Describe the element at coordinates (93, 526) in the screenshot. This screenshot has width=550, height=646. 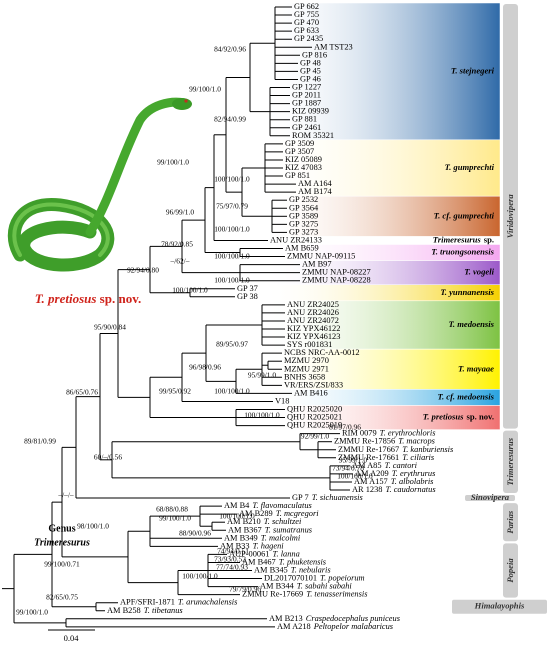
I see `support-value: 98/100/1.0` at that location.